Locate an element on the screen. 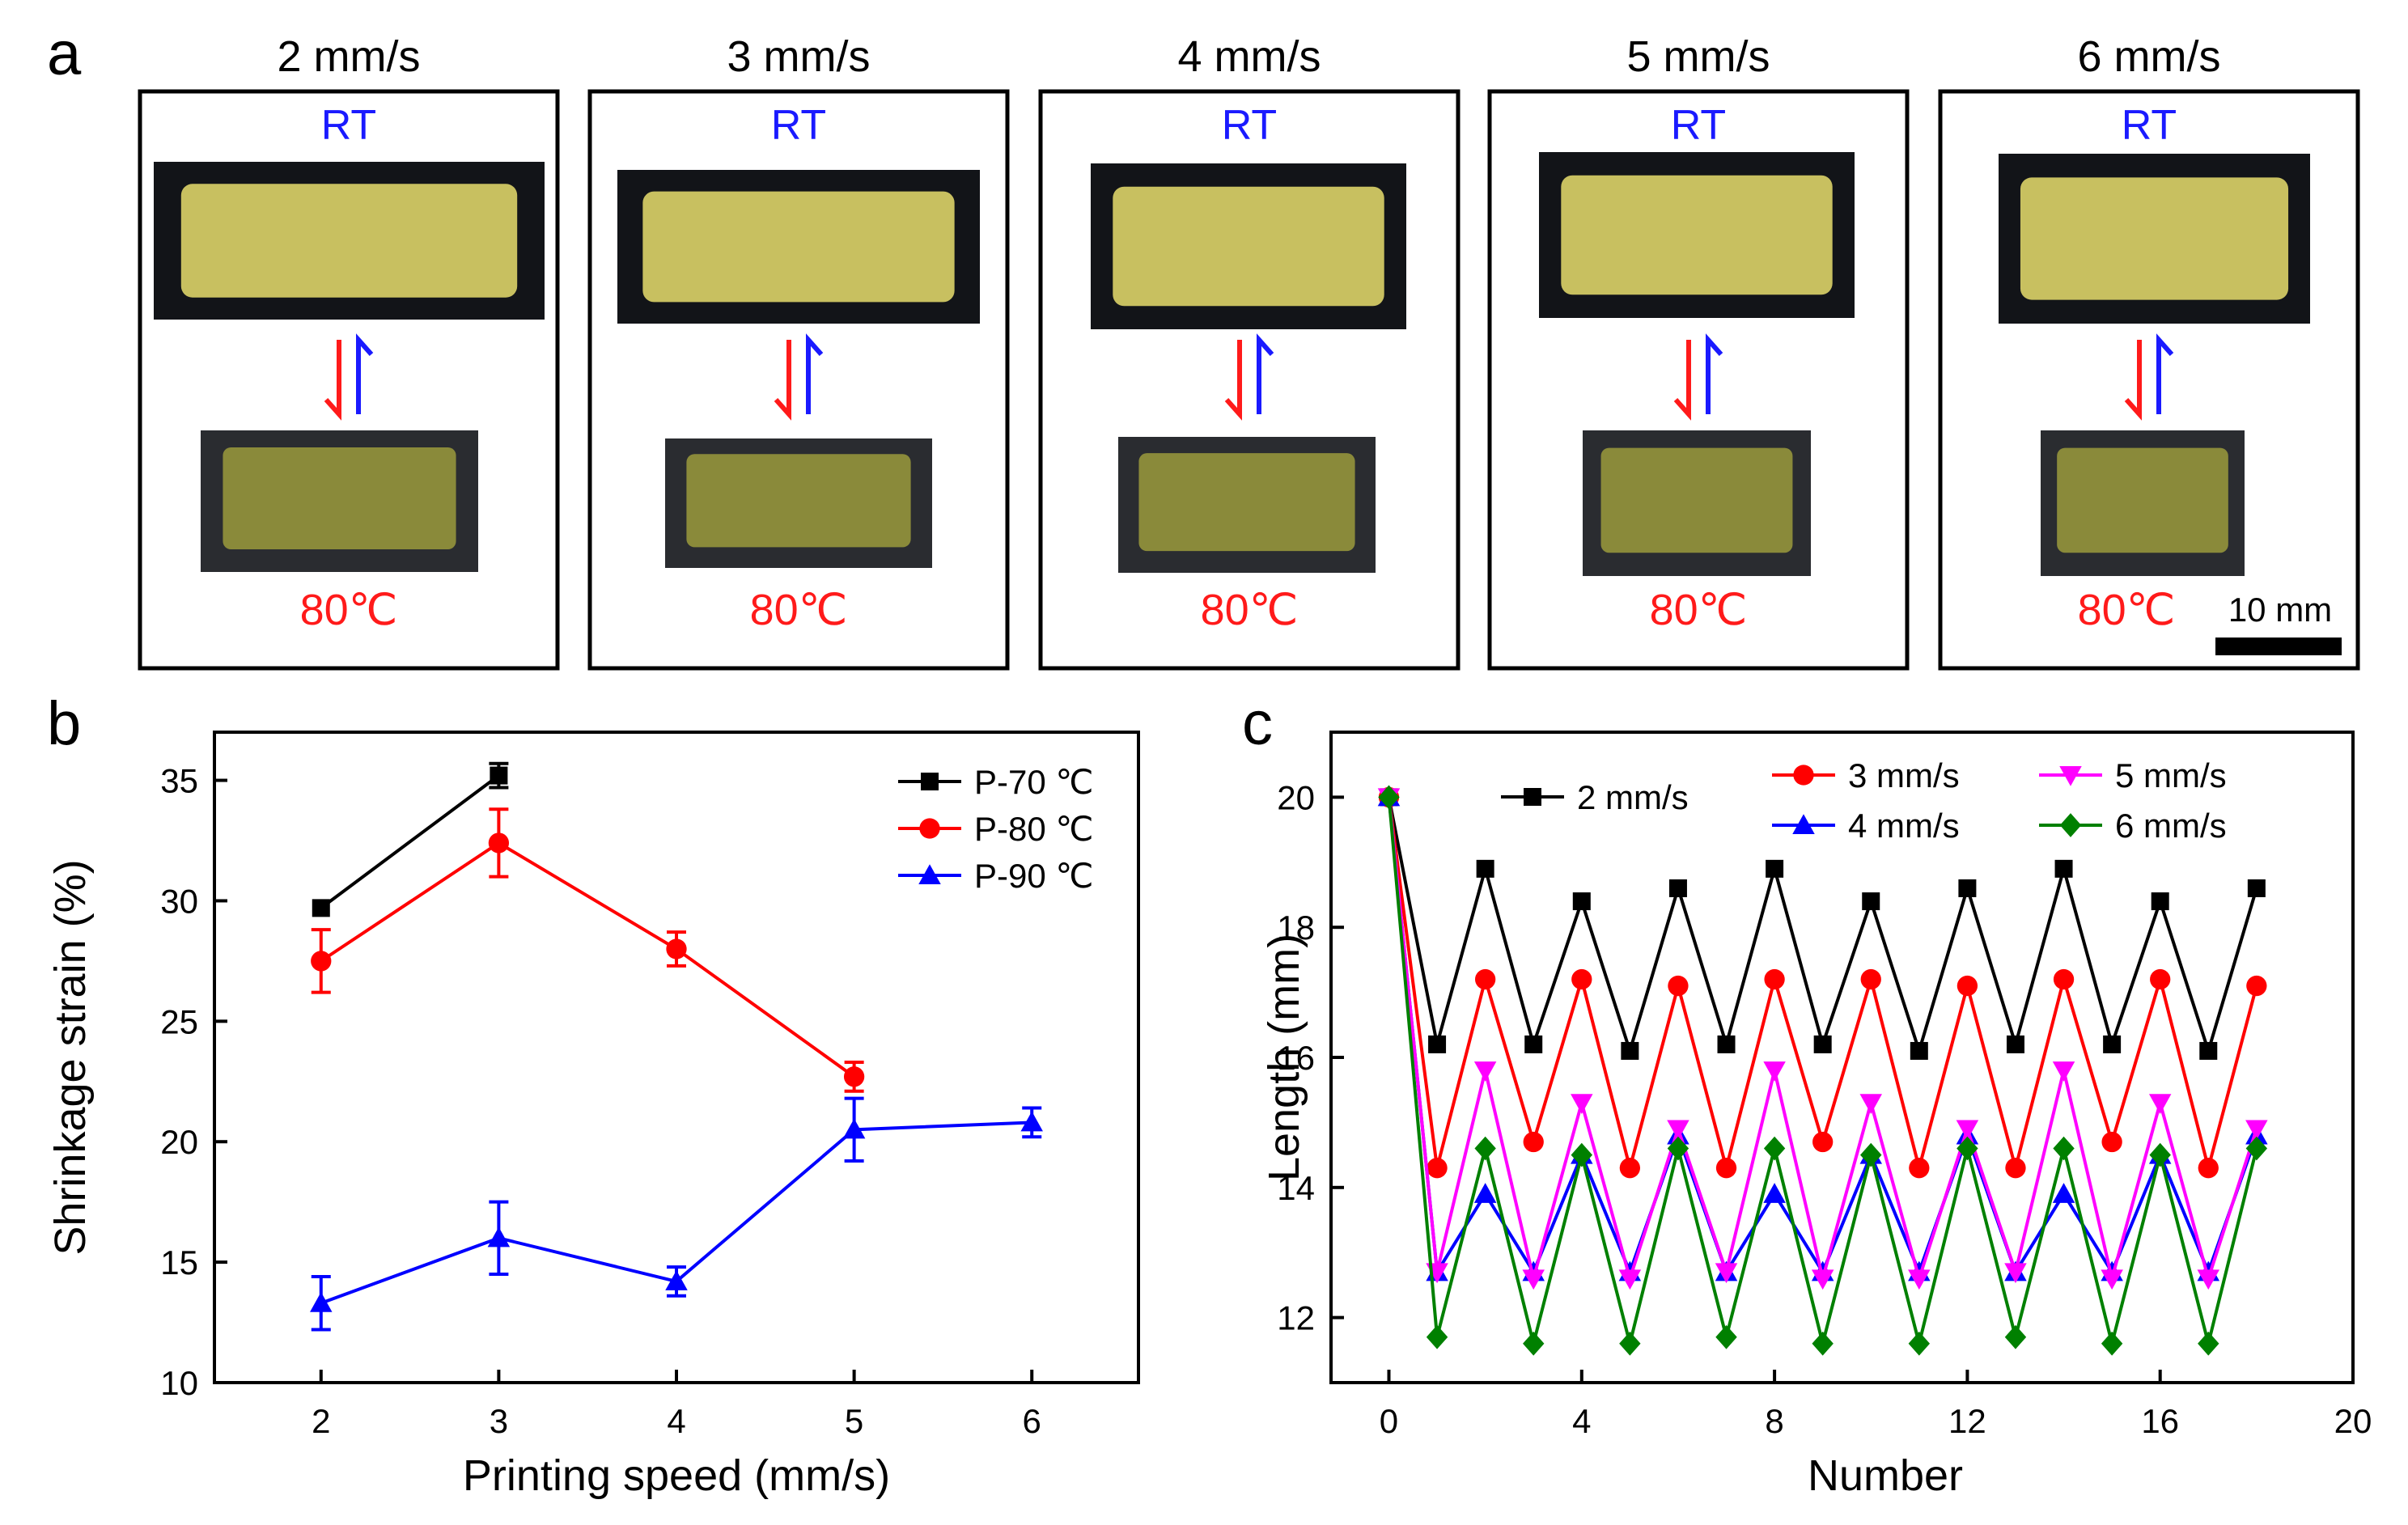 This screenshot has height=1525, width=2408. x-axis-label: Number is located at coordinates (1886, 1475).